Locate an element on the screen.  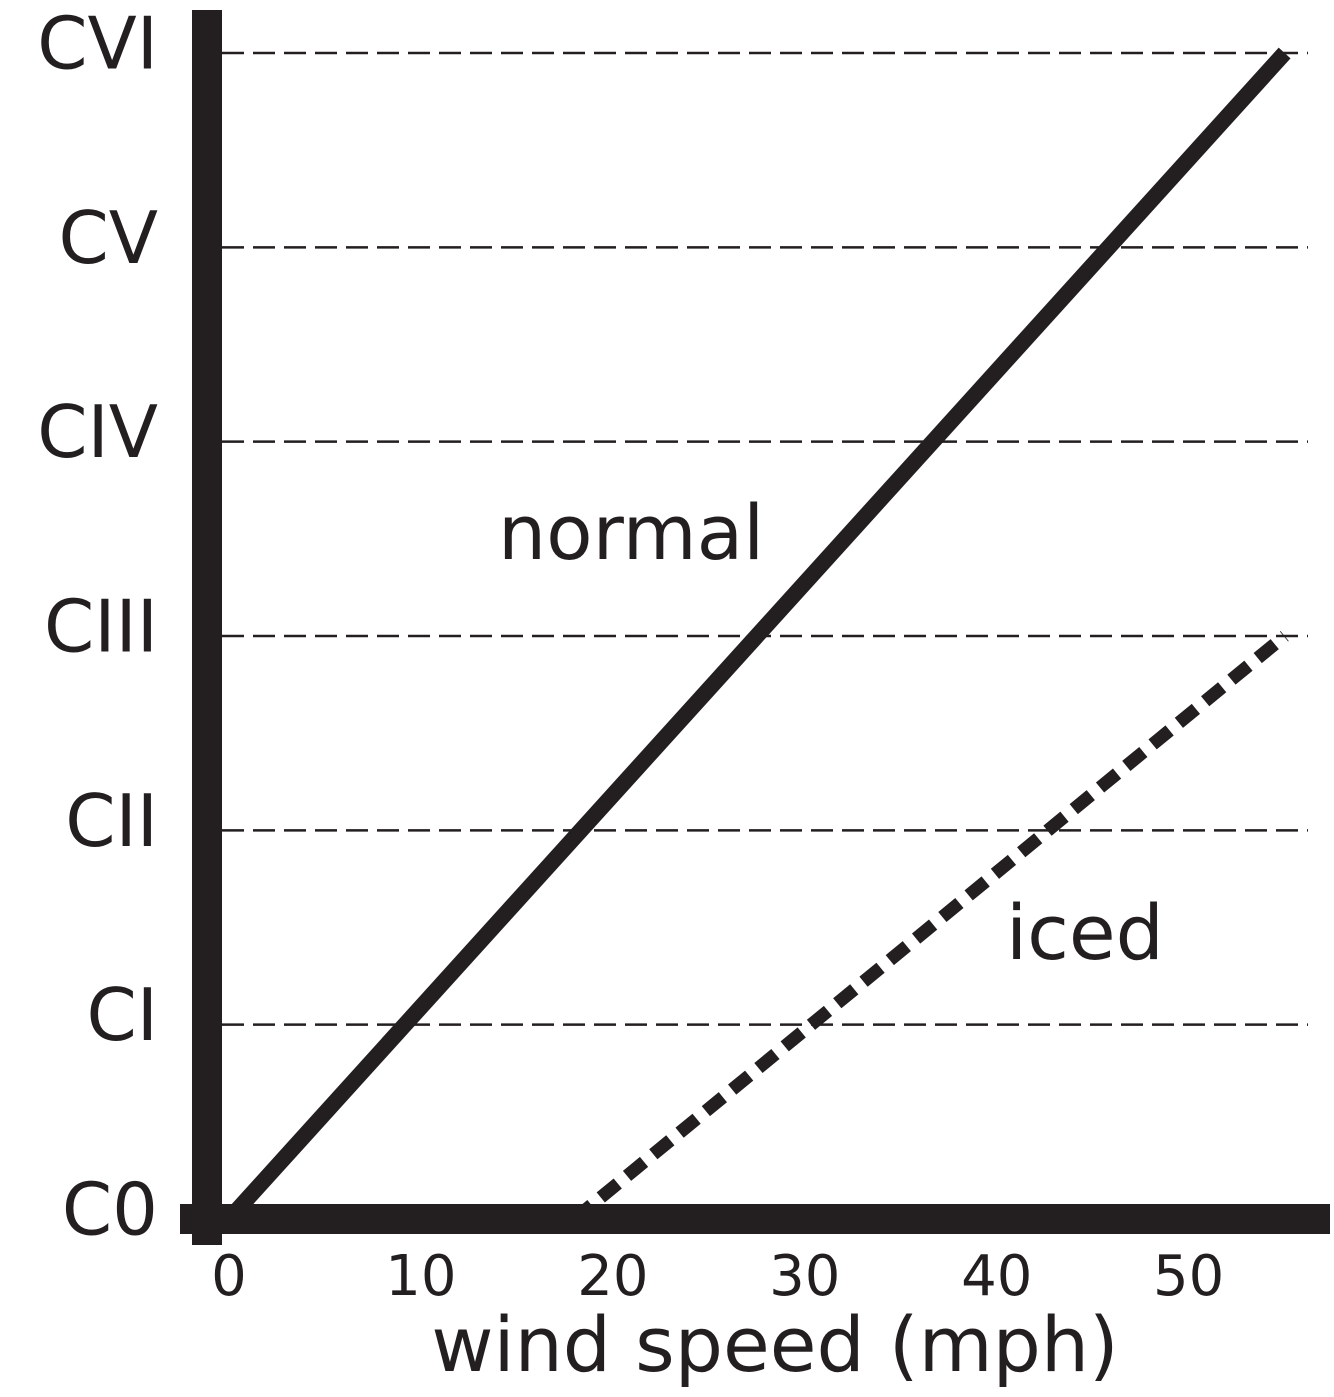
x-tick-label: 30 is located at coordinates (804, 1276).